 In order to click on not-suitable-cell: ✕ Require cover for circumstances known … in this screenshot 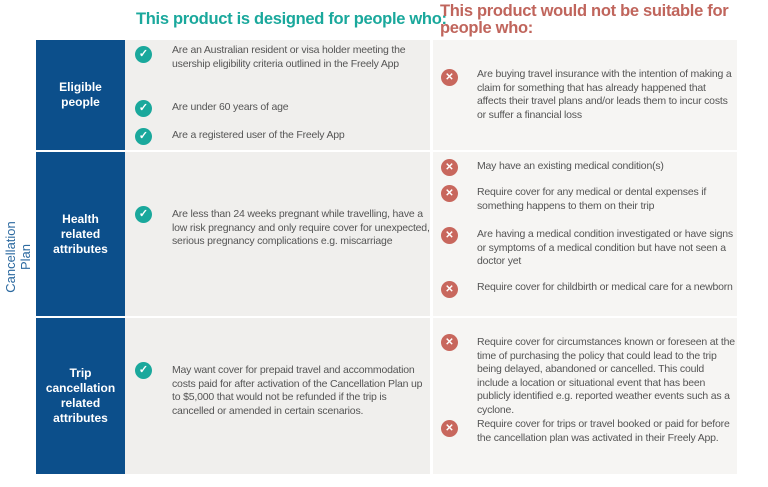, I will do `click(585, 396)`.